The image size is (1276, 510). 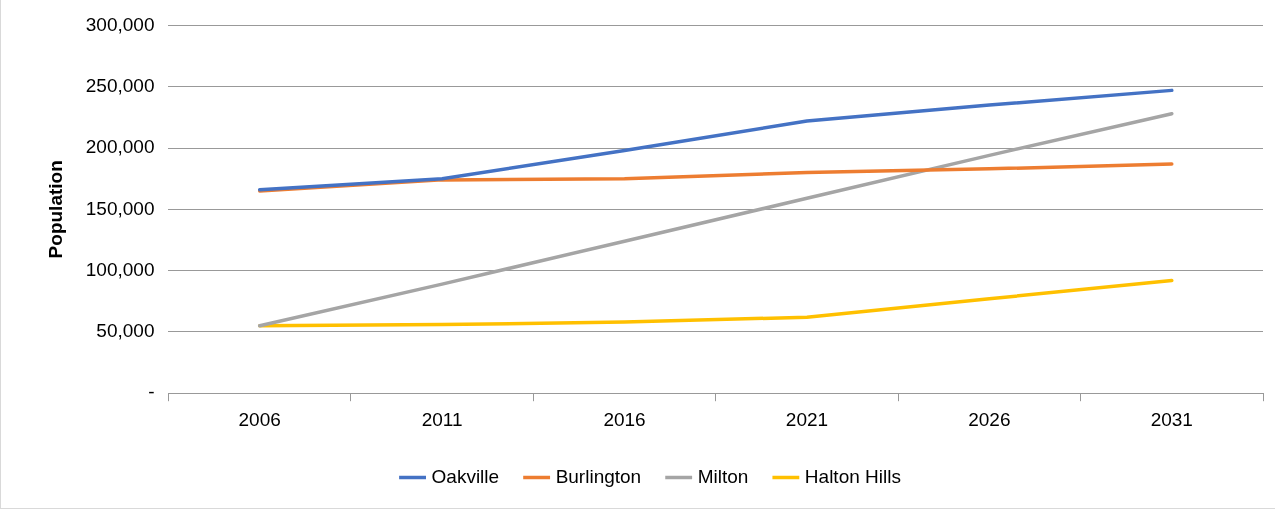 I want to click on y-tick-label: 50,000, so click(x=125, y=331).